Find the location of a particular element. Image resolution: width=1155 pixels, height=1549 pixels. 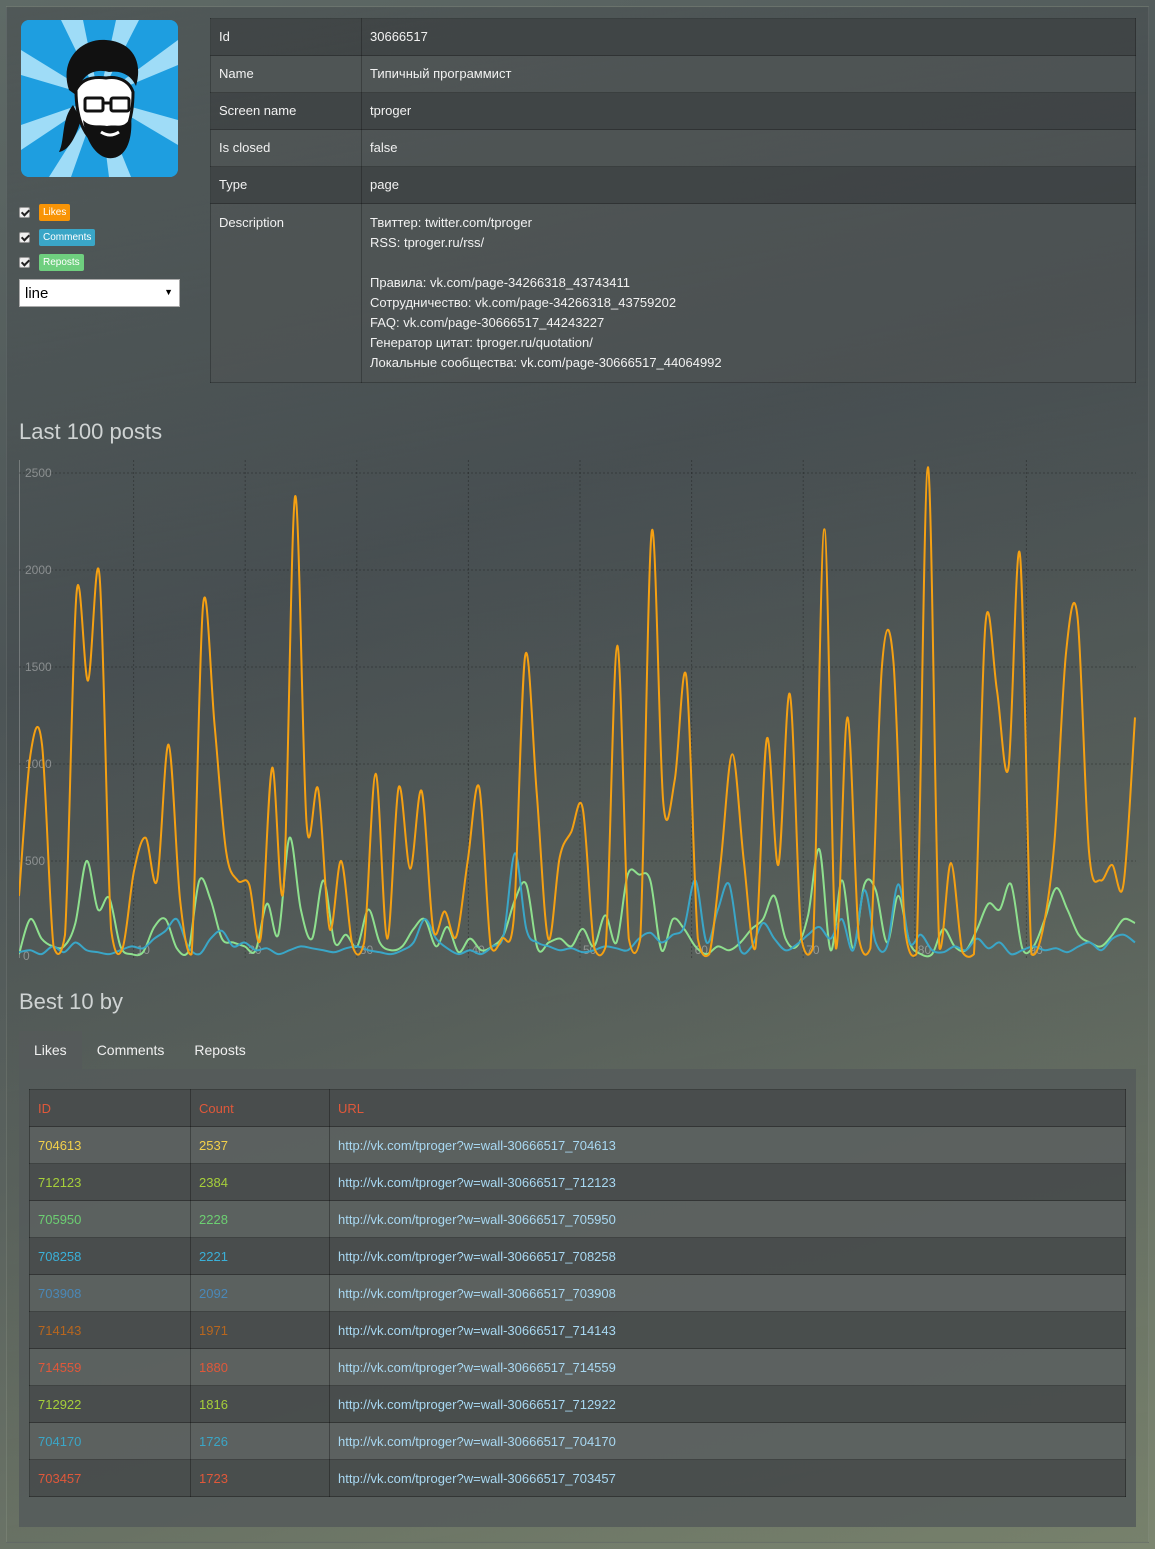

likes-label: Likes is located at coordinates (55, 212).